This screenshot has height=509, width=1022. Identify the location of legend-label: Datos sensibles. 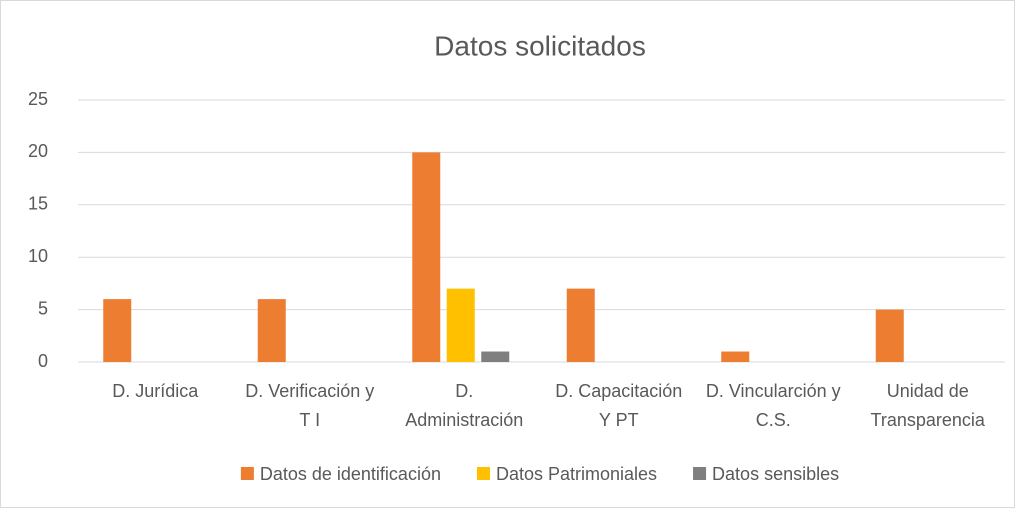
(775, 474).